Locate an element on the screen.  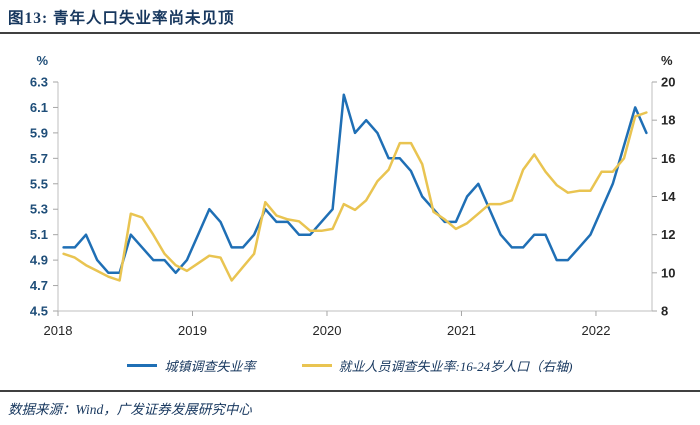
right-axis-tick-label: 10 is located at coordinates (668, 272).